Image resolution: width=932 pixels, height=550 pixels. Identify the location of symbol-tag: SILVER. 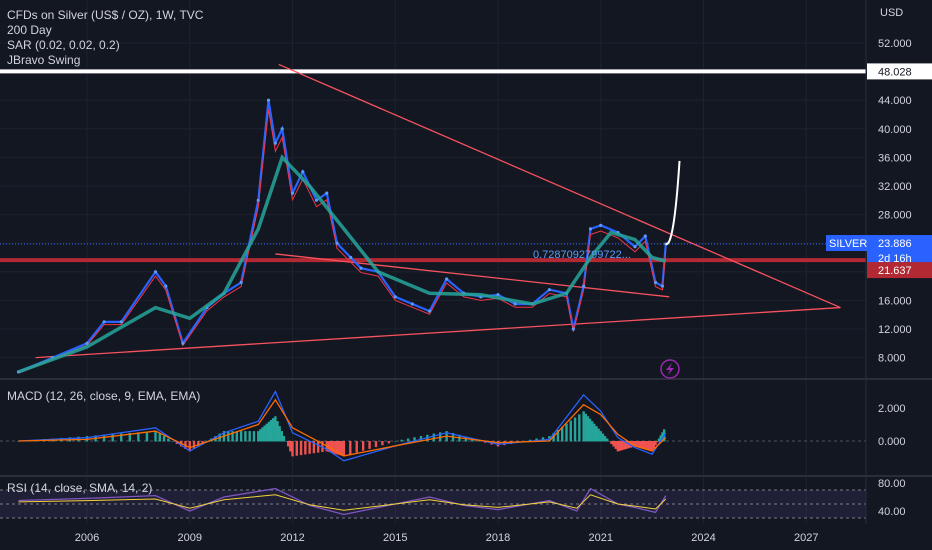
(848, 244).